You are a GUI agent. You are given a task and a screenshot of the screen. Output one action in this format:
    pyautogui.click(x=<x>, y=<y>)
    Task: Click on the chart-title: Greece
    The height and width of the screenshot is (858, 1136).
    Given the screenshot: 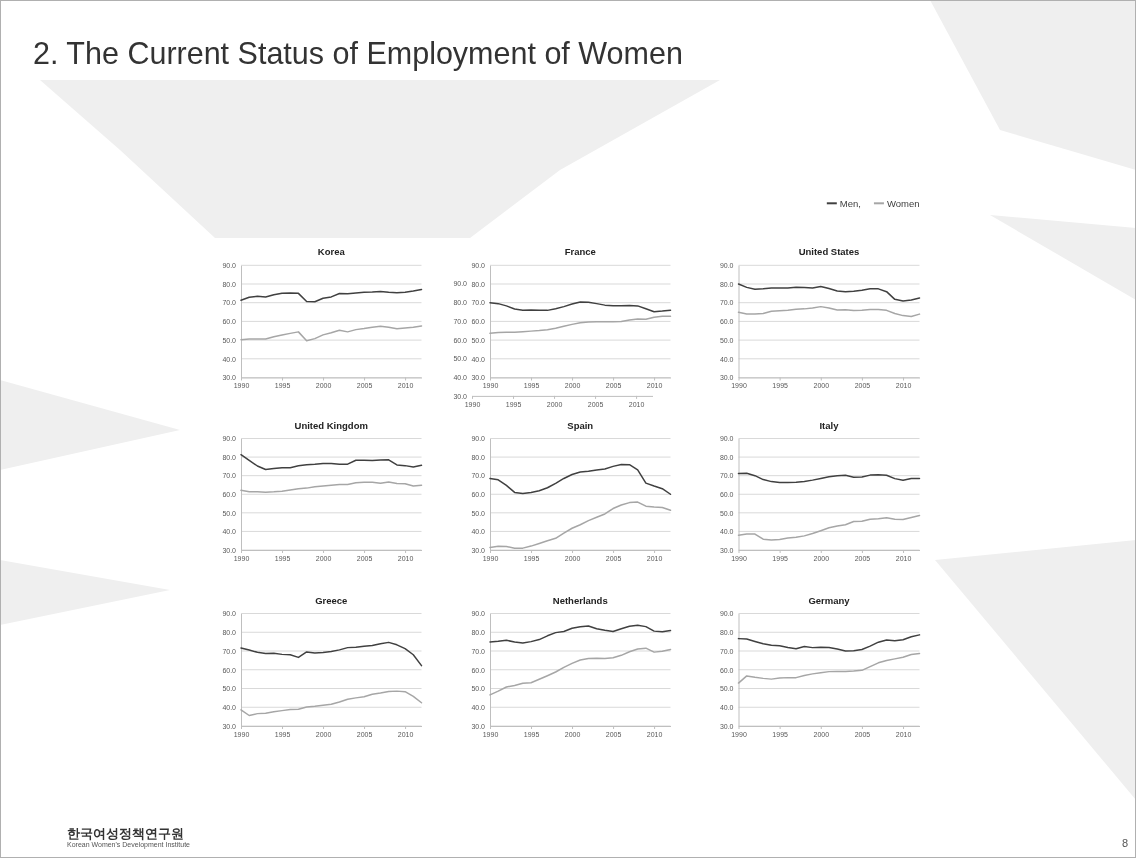 What is the action you would take?
    pyautogui.click(x=331, y=600)
    